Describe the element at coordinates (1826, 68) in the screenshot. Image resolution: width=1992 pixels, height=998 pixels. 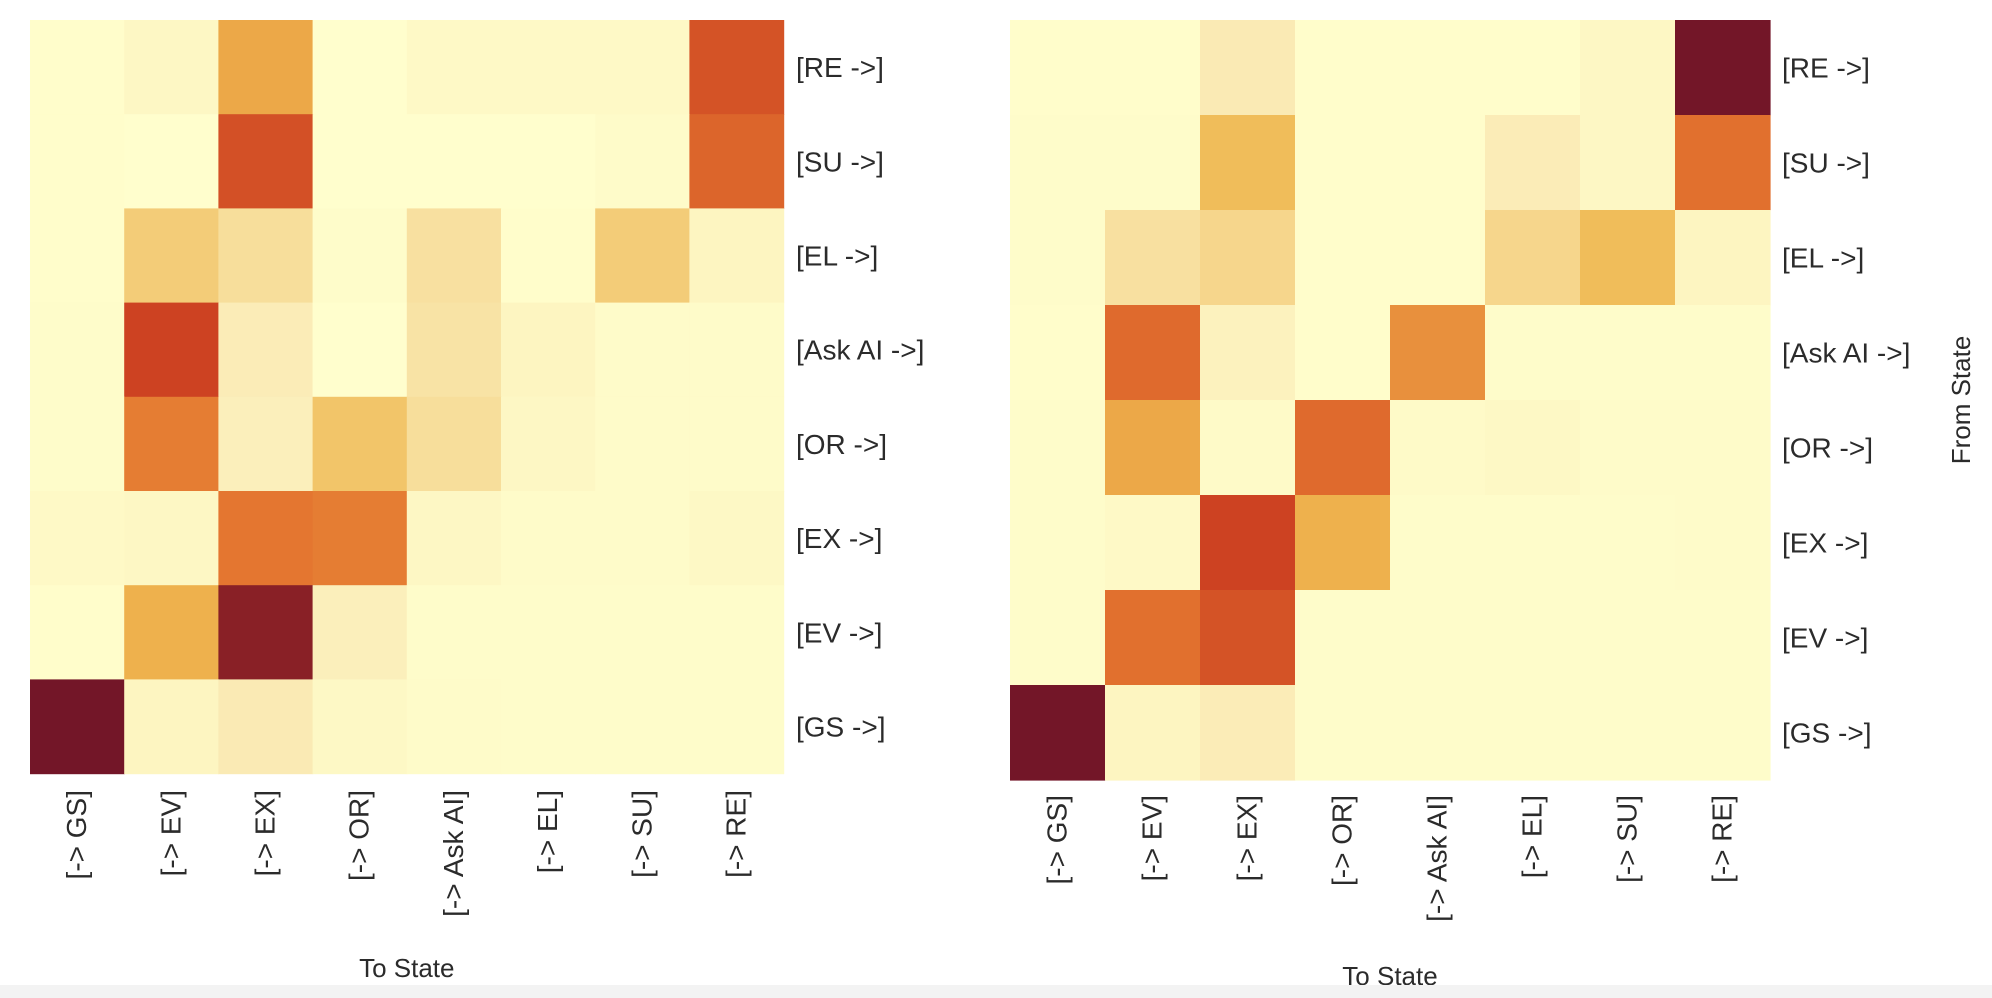
I see `y-tick-label: [RE ->]` at that location.